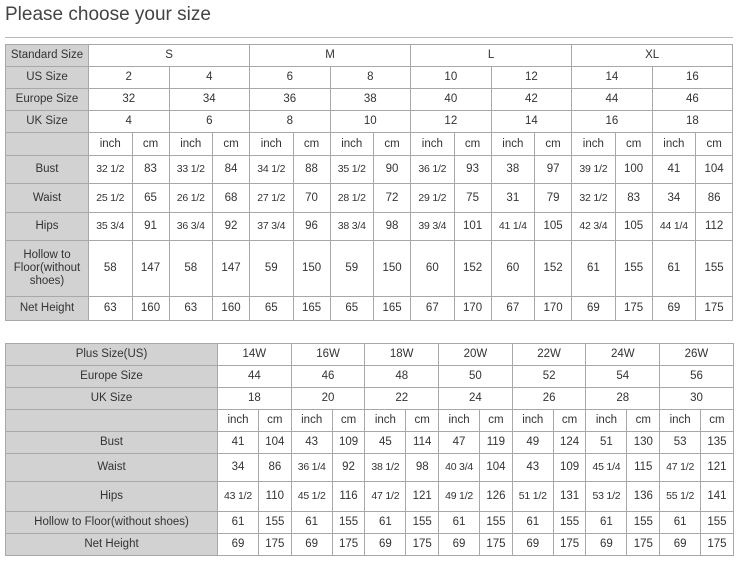  What do you see at coordinates (692, 121) in the screenshot?
I see `size-cell: 18` at bounding box center [692, 121].